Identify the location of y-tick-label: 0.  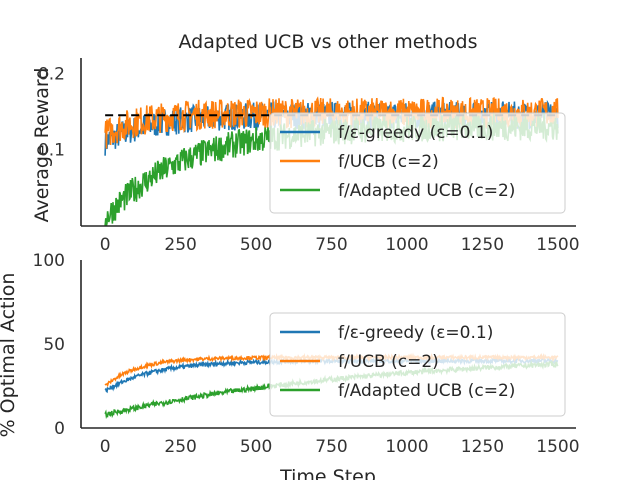
(59, 429).